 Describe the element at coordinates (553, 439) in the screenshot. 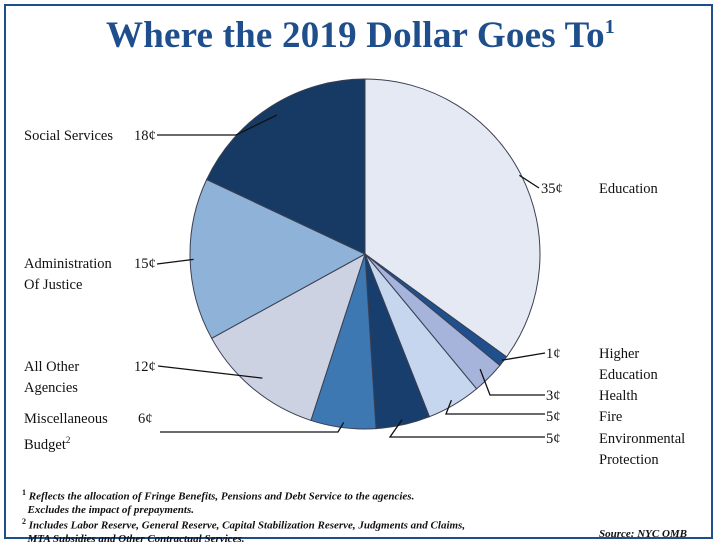

I see `value-environmental-protection: 5¢` at that location.